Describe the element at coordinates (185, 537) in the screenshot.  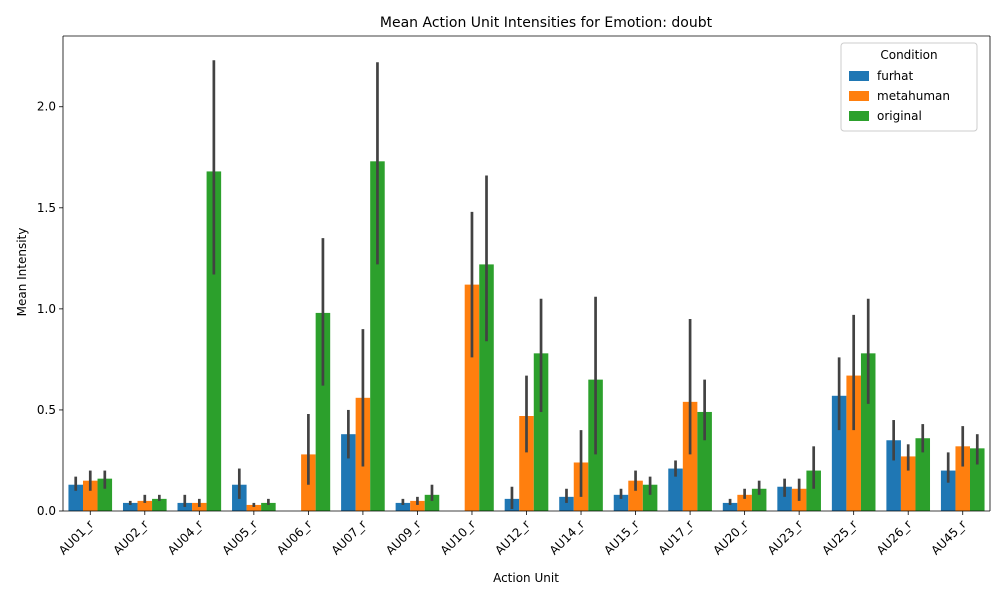
I see `x-tick-label: AU04_r` at that location.